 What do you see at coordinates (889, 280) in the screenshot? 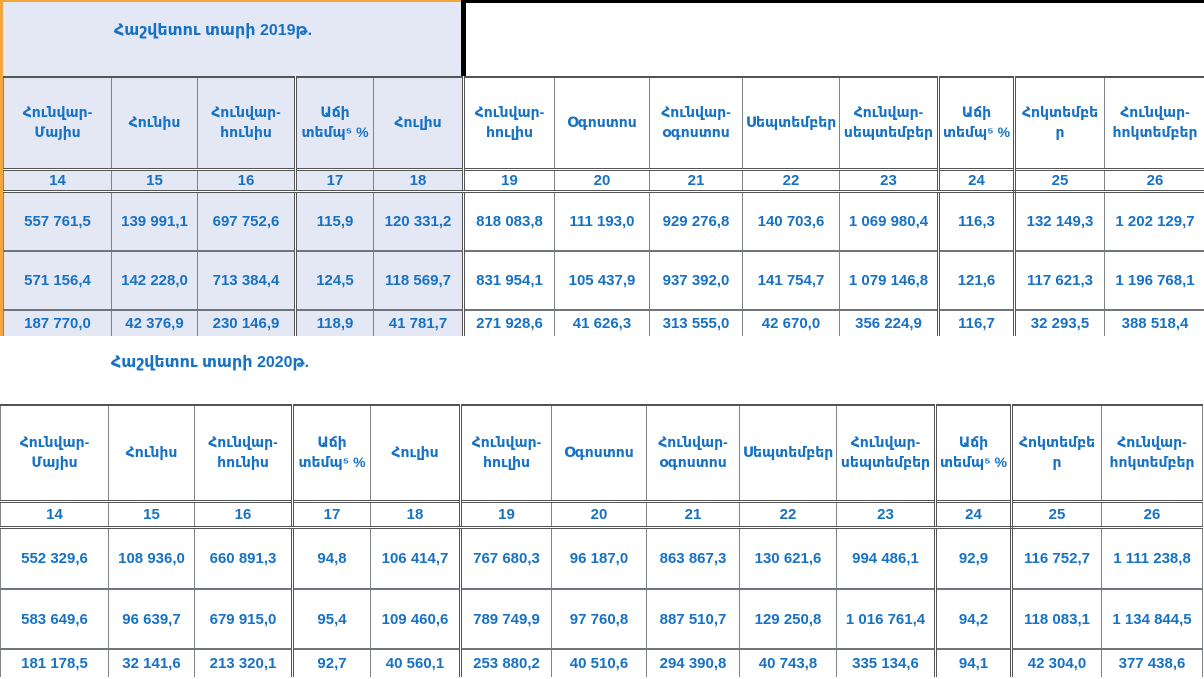
I see `data-cell: 1 079 146,8` at bounding box center [889, 280].